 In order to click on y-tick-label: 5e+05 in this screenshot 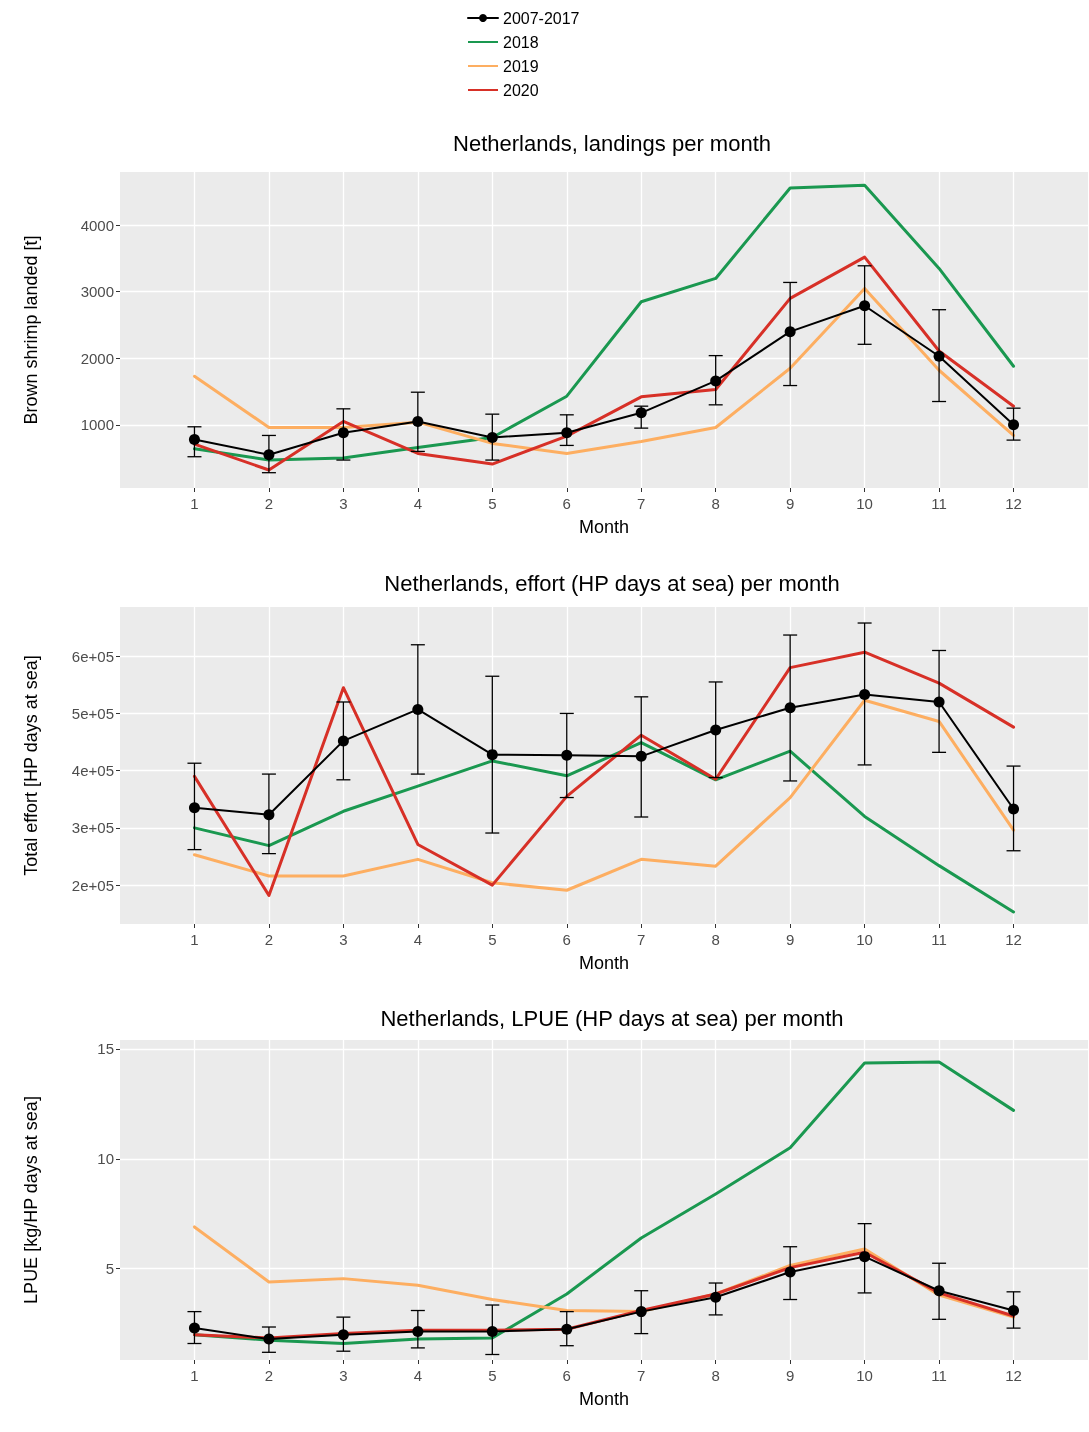, I will do `click(92, 713)`.